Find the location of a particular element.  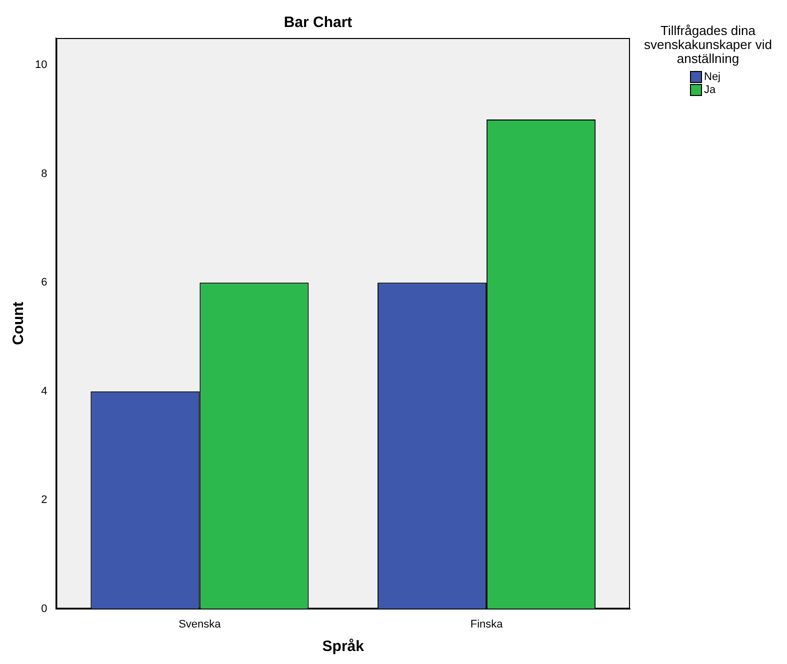

y-tick-label: 0 is located at coordinates (44, 608).